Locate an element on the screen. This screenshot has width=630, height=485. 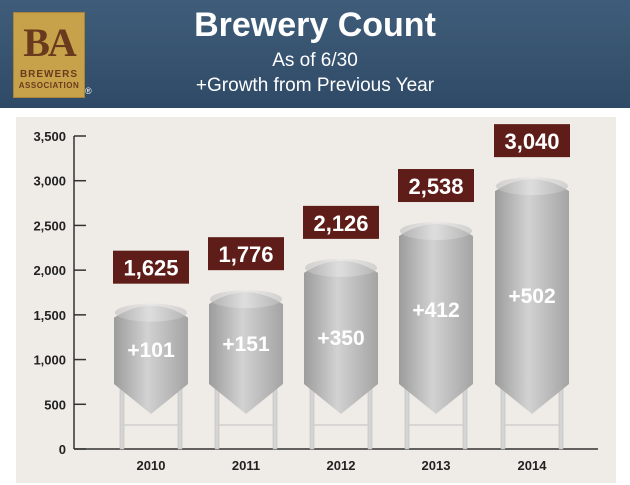
brewers-association-logo: BA BREWERS ASSOCIATION is located at coordinates (49, 55).